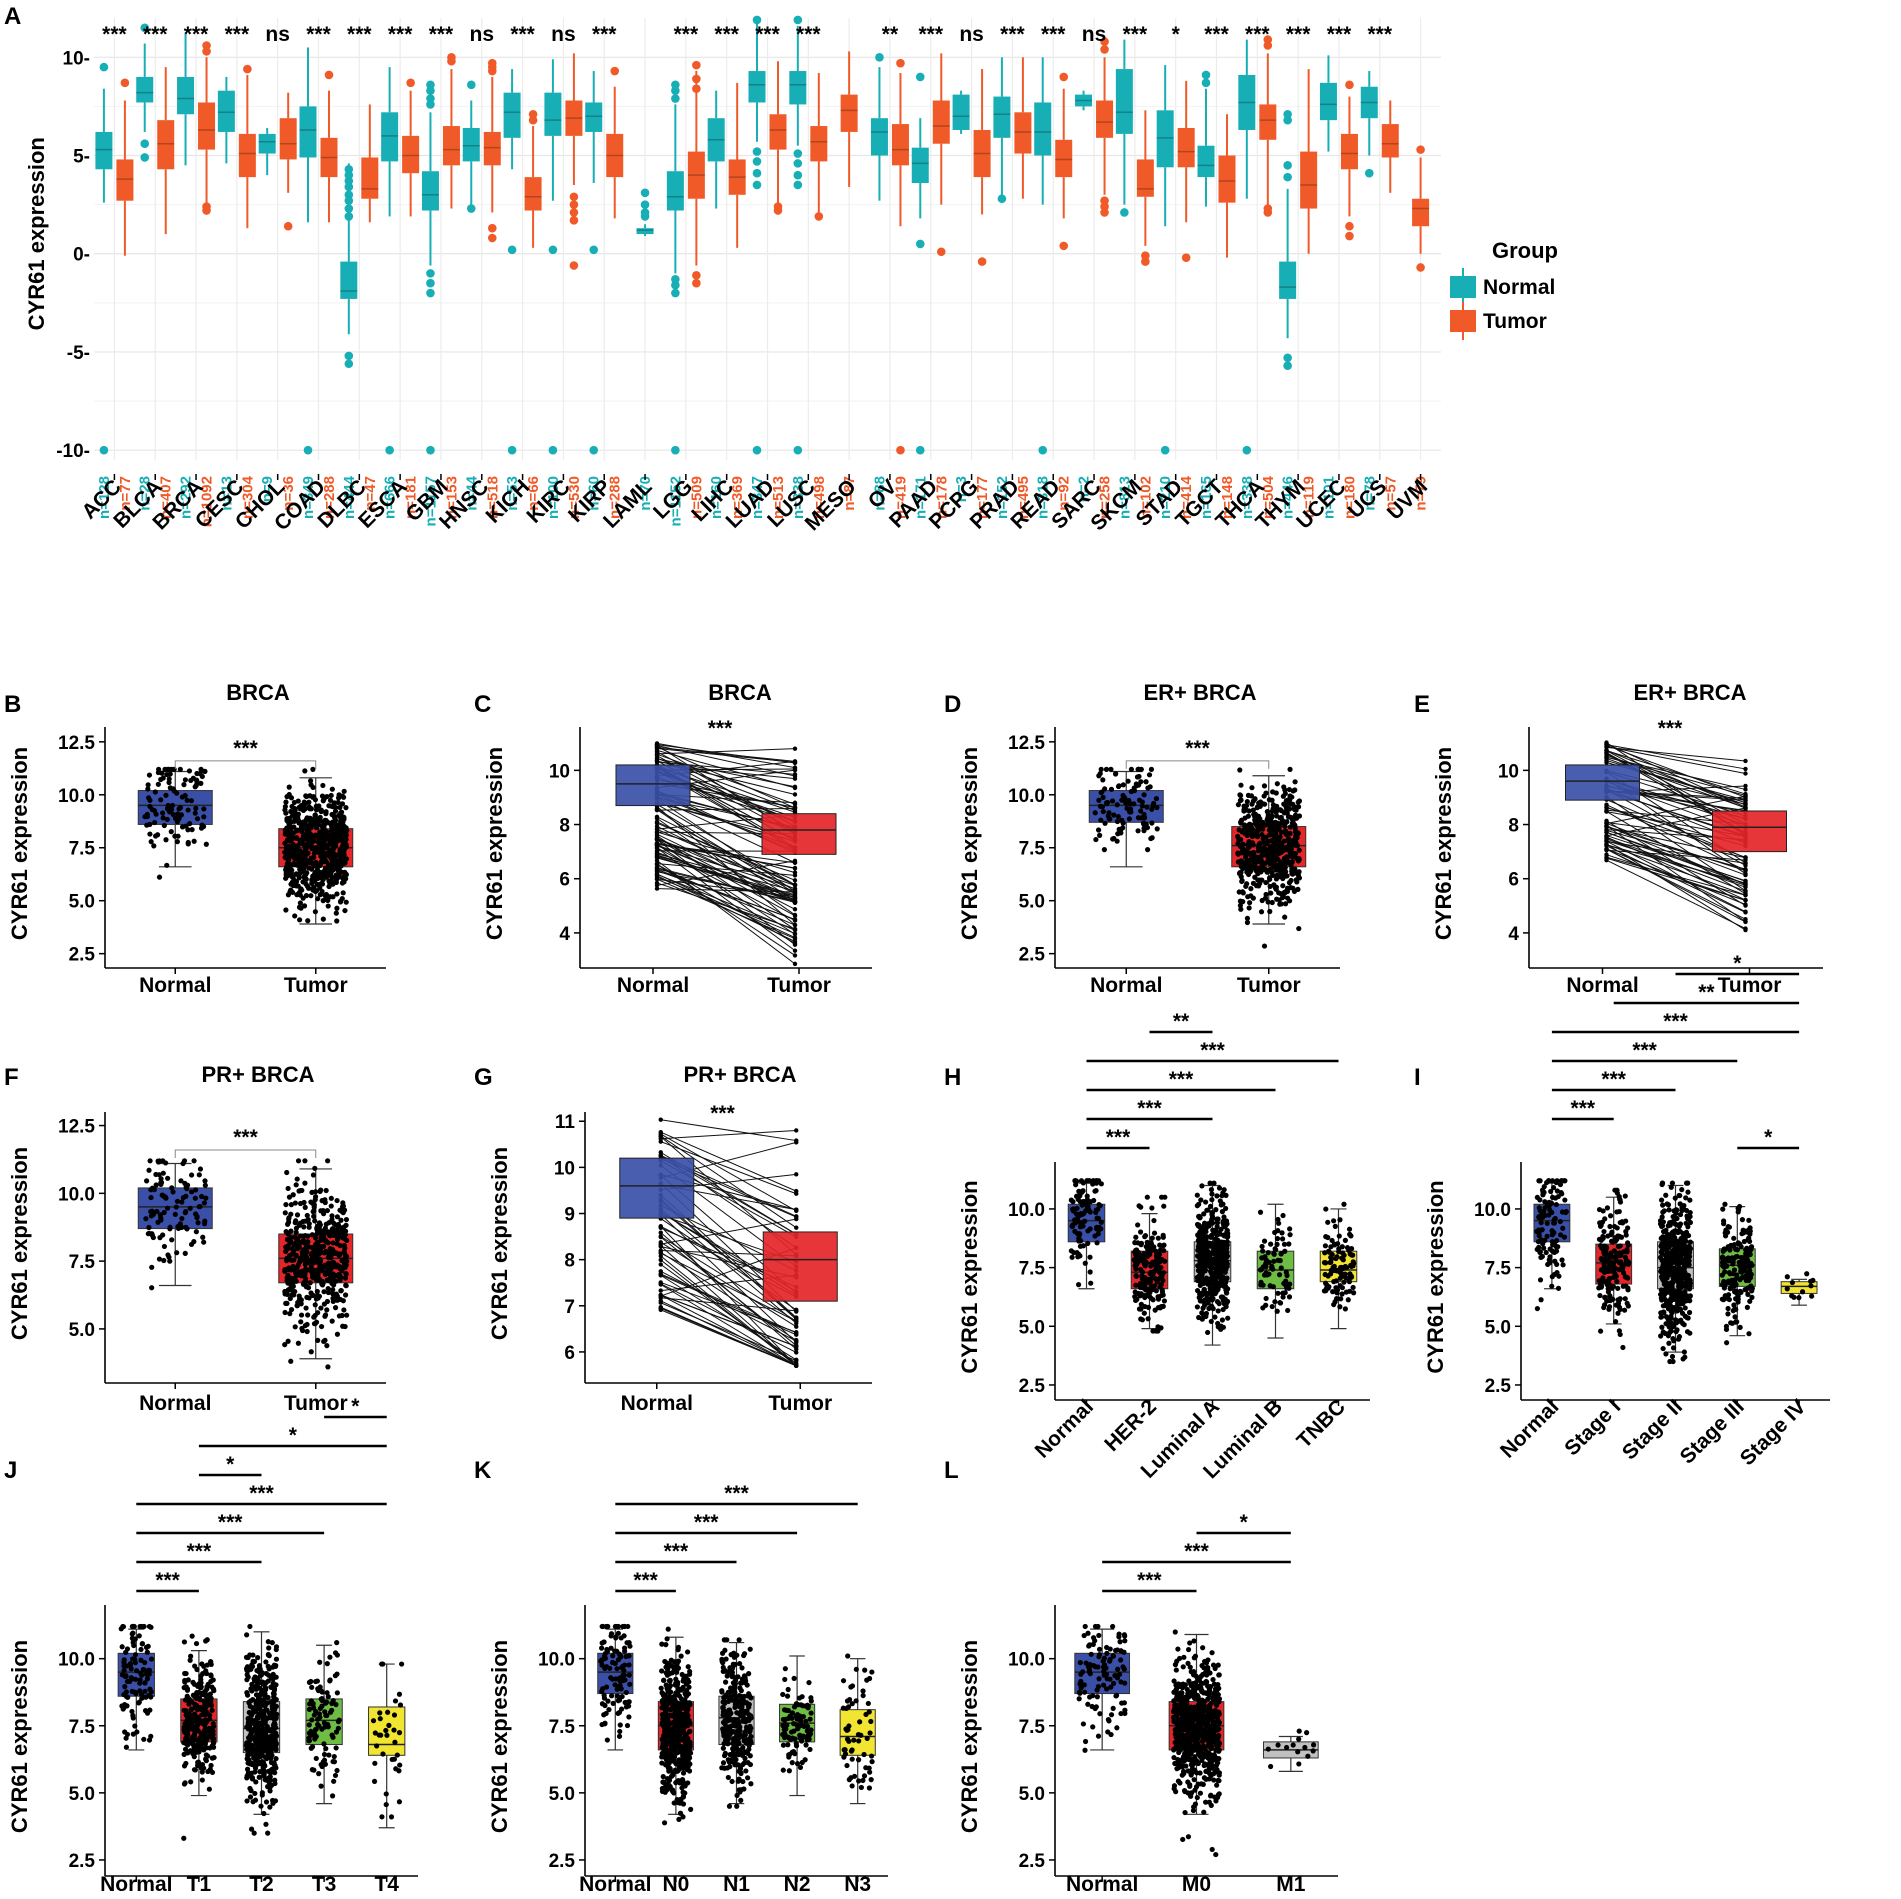 The image size is (1901, 1899). I want to click on x-tick-label: Stage IV, so click(1773, 1432).